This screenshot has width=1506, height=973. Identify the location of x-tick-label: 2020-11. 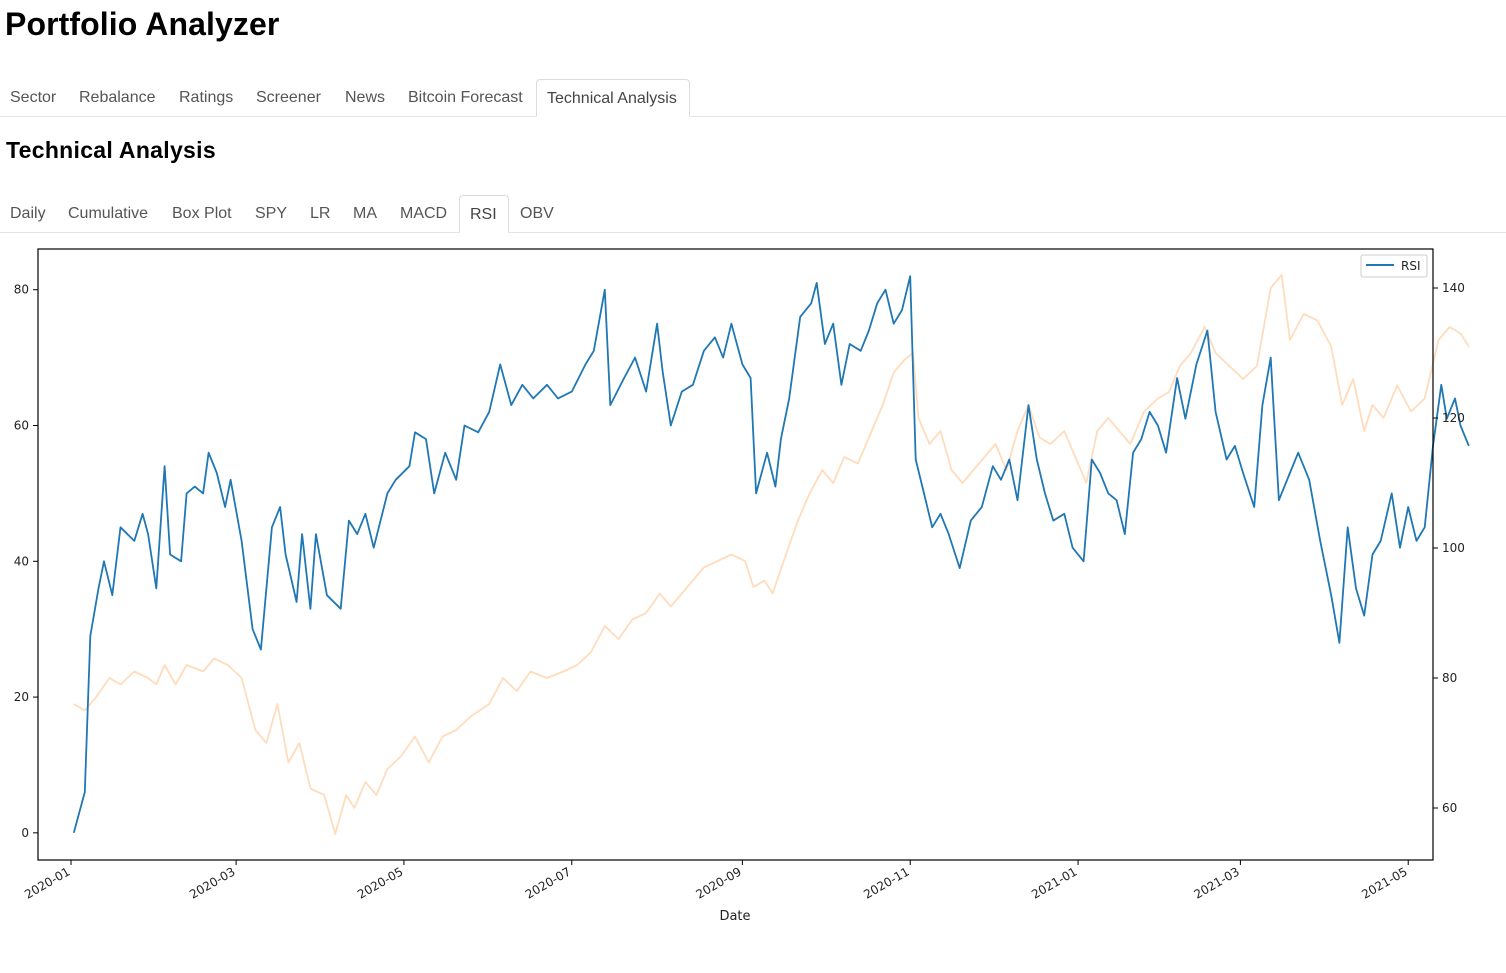
(886, 882).